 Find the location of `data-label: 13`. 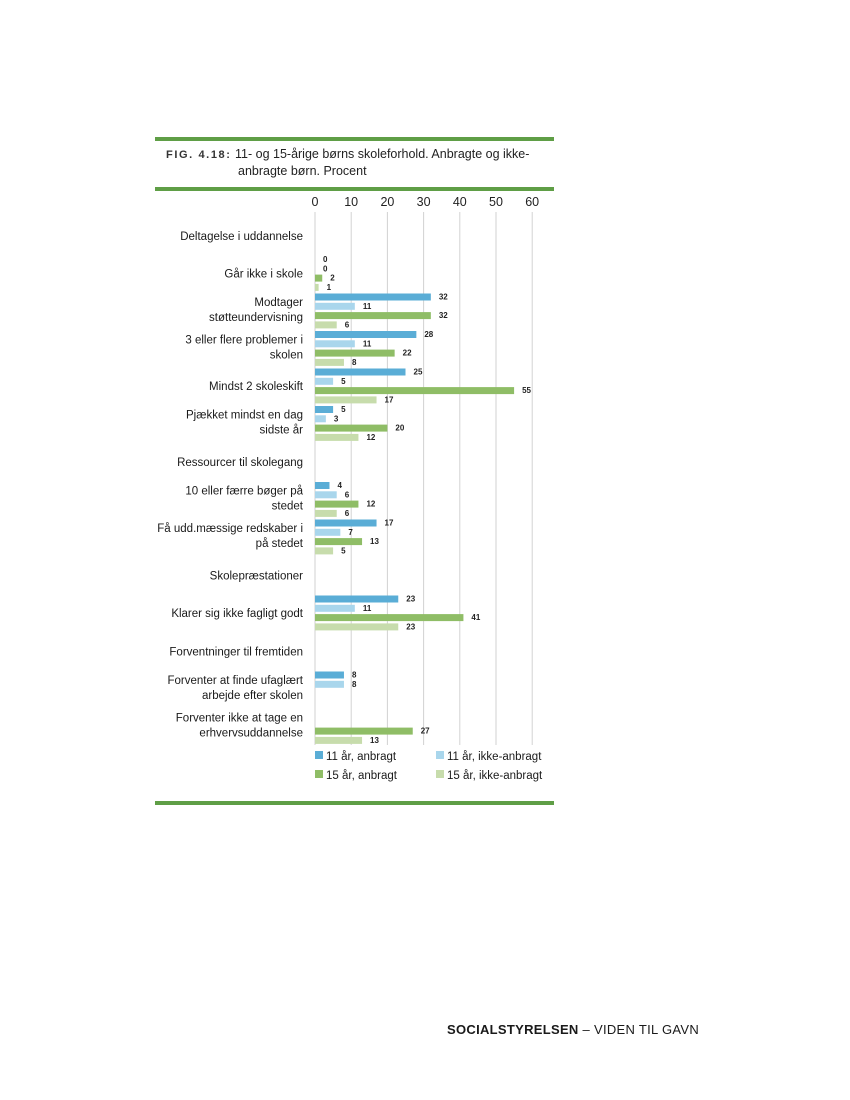

data-label: 13 is located at coordinates (374, 541).